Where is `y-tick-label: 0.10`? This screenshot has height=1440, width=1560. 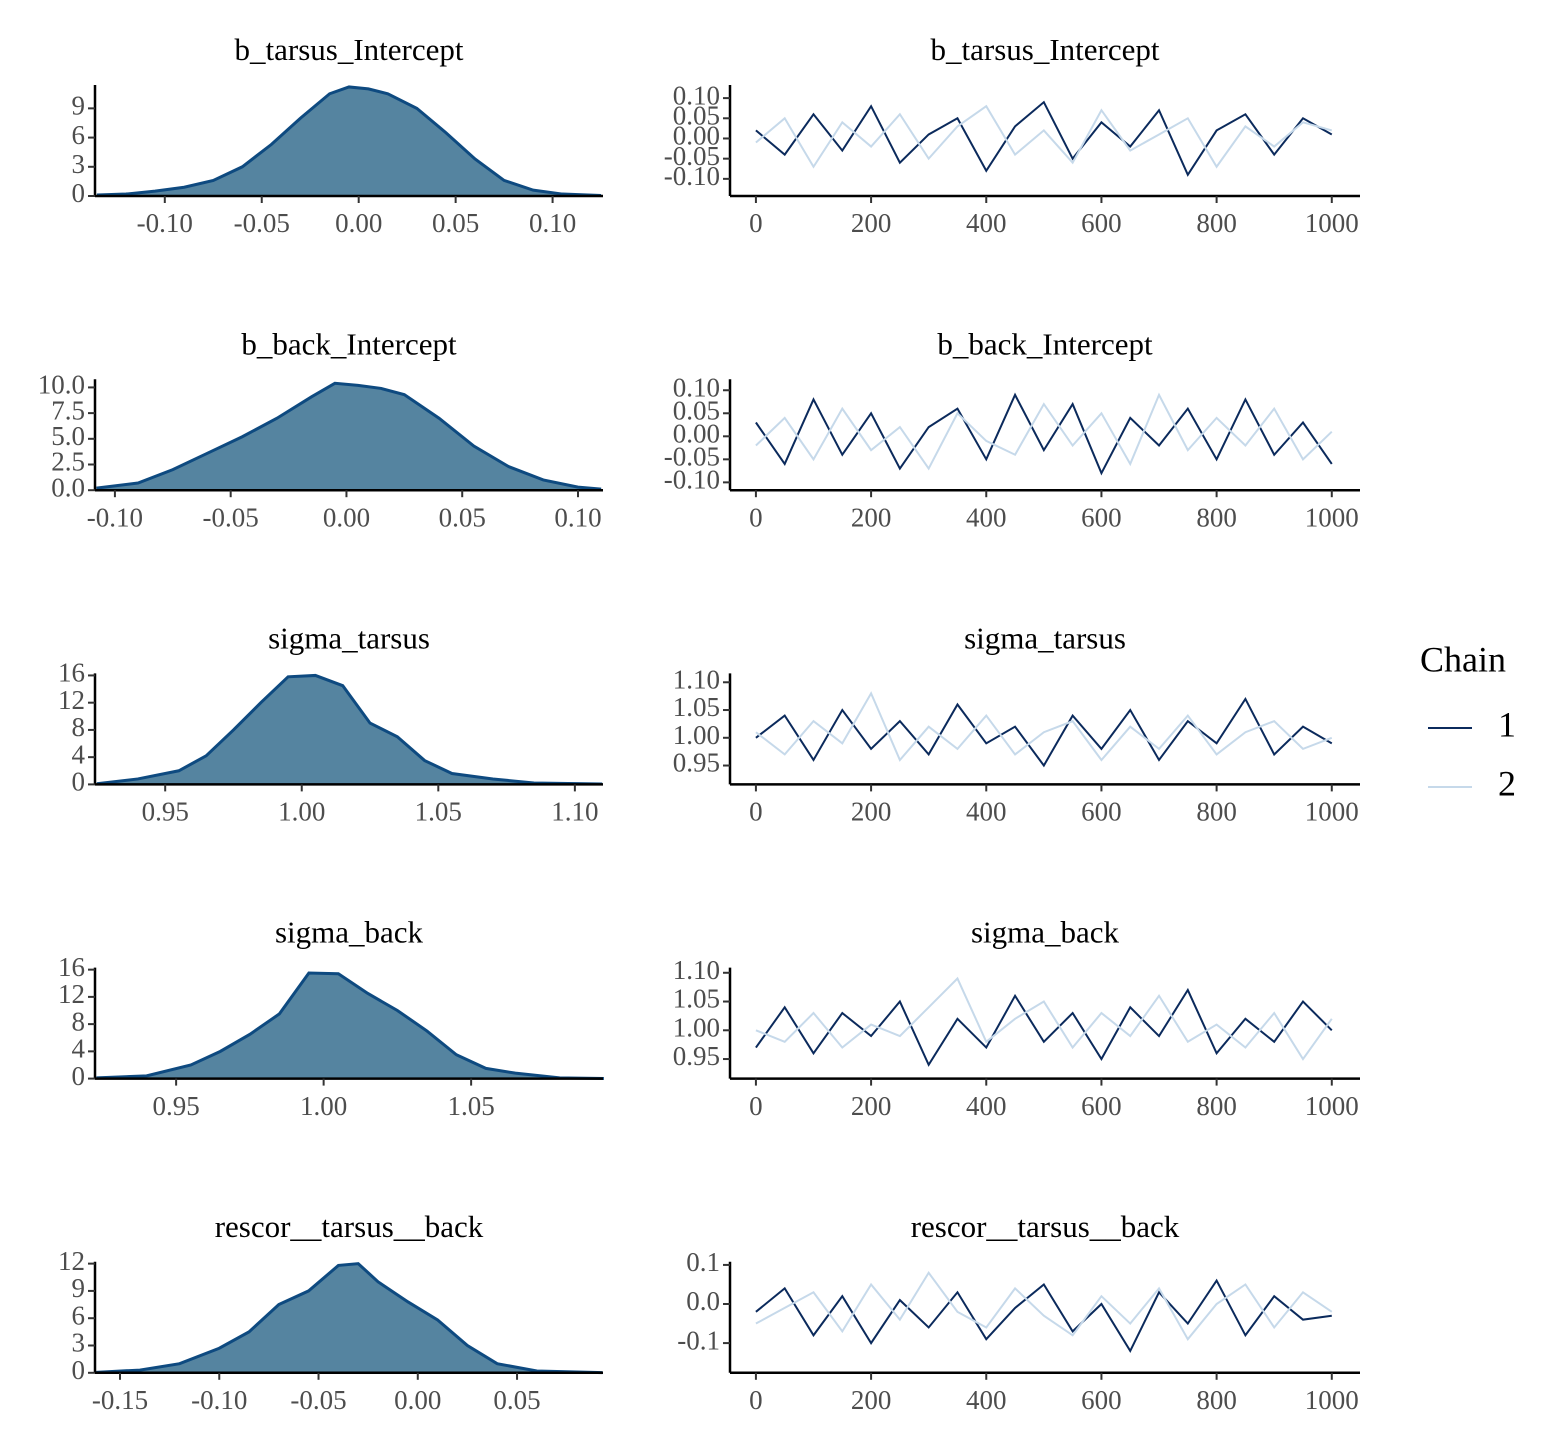
y-tick-label: 0.10 is located at coordinates (696, 387).